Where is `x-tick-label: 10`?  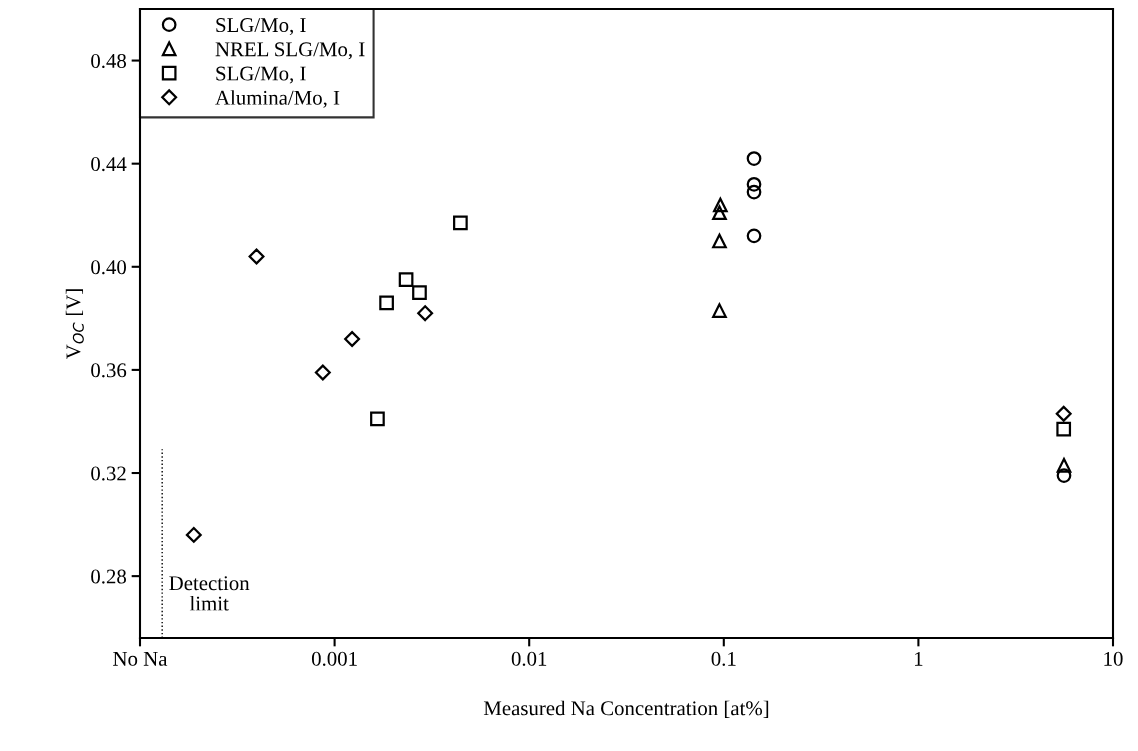 x-tick-label: 10 is located at coordinates (1113, 658).